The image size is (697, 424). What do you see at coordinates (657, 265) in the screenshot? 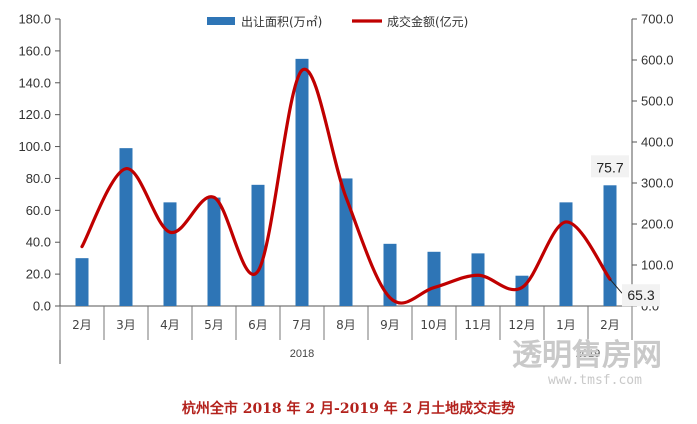
I see `y-right-tick-label: 100.0` at bounding box center [657, 265].